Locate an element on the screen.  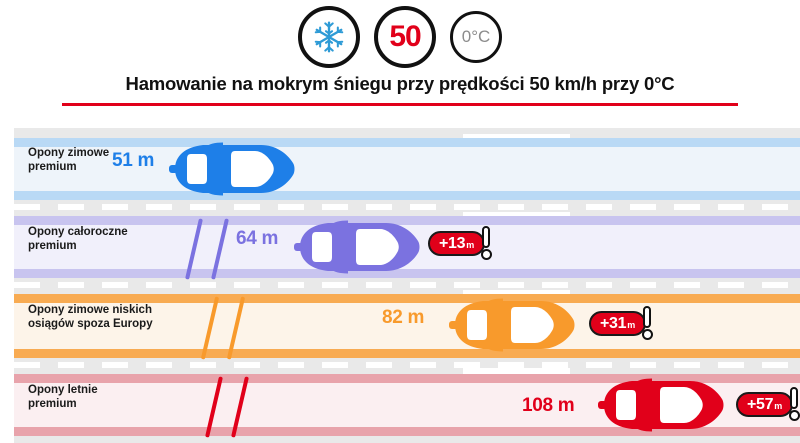
delta-pill: +57 m is located at coordinates (765, 404).